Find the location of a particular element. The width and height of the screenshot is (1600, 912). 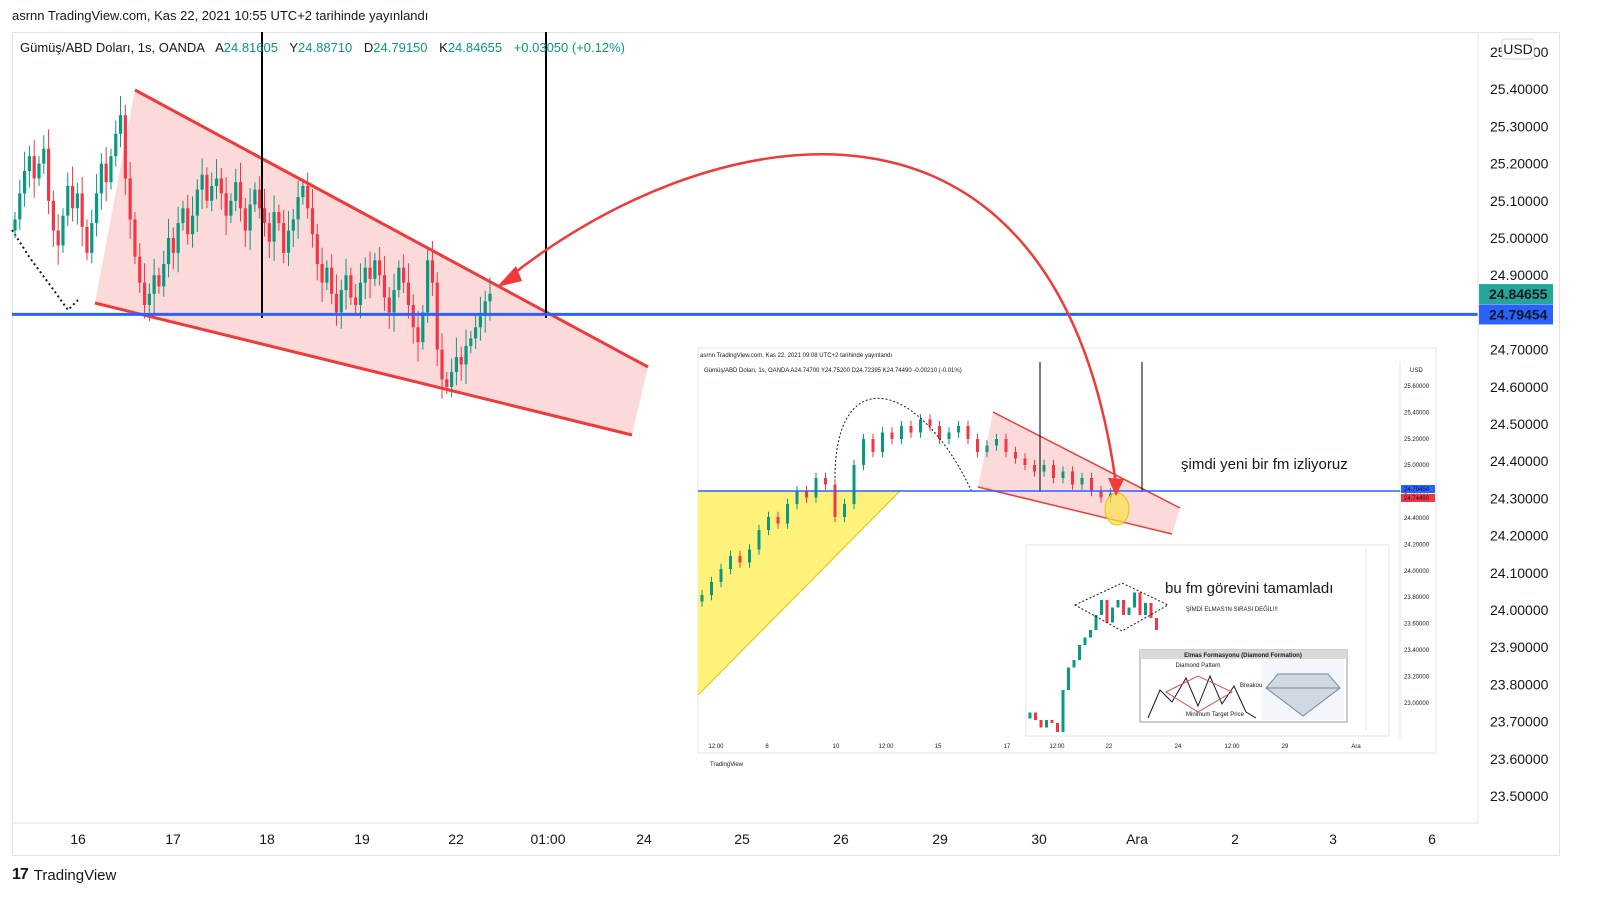

inset-wedge-fill is located at coordinates (1079, 473).